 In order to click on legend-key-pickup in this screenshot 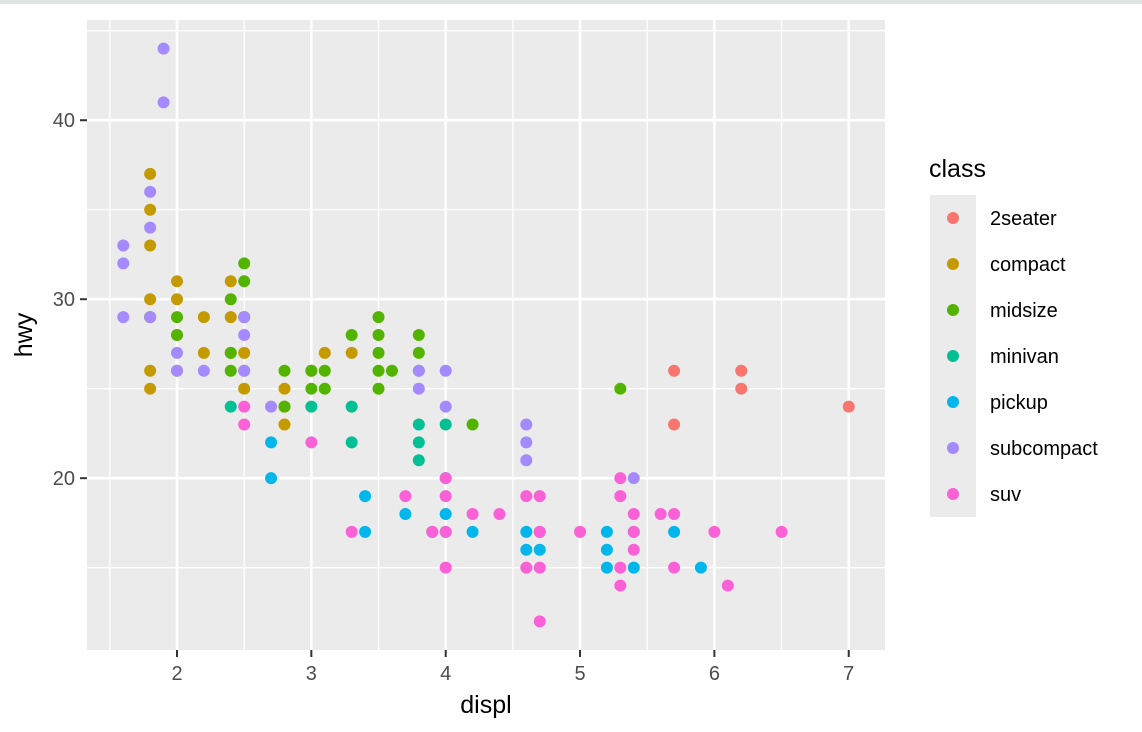, I will do `click(953, 402)`.